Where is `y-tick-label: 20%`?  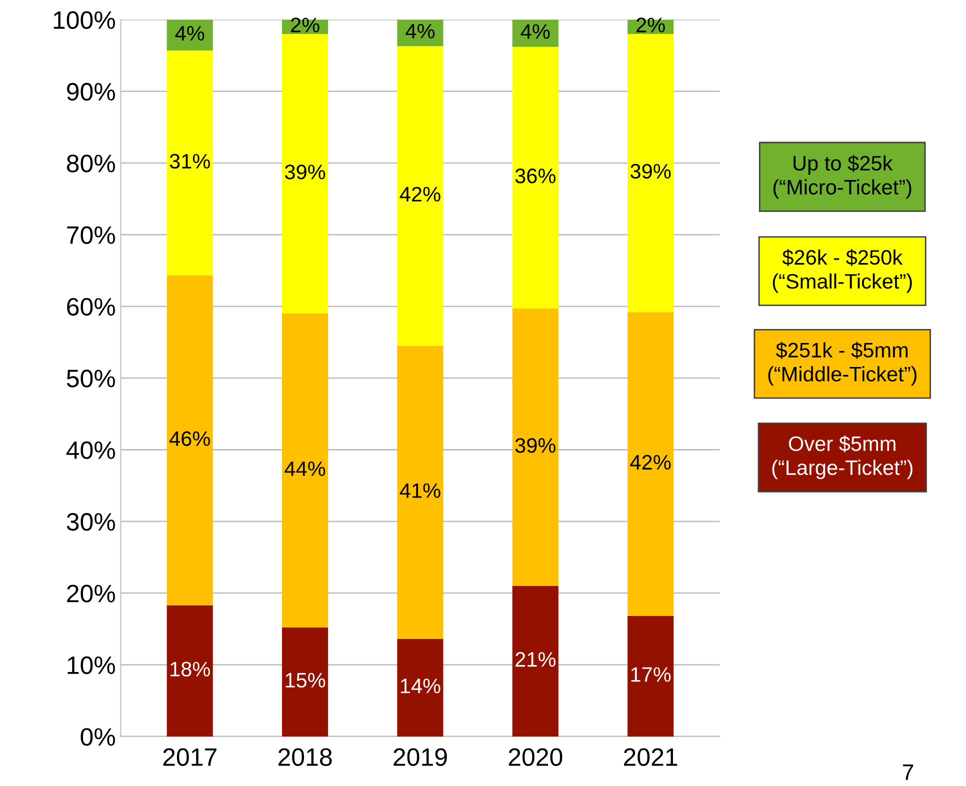
y-tick-label: 20% is located at coordinates (91, 593).